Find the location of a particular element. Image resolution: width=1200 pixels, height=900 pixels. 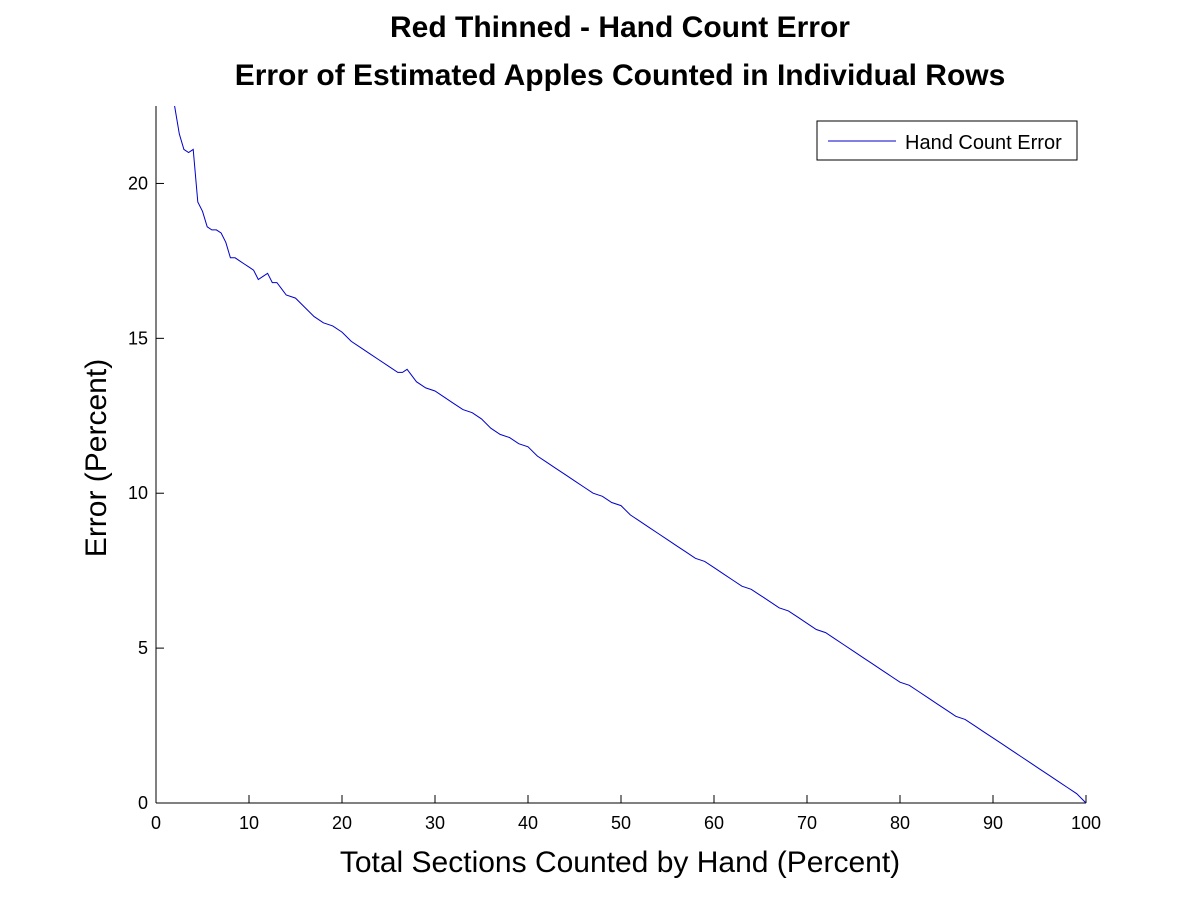

x-tick-label: 60 is located at coordinates (714, 823).